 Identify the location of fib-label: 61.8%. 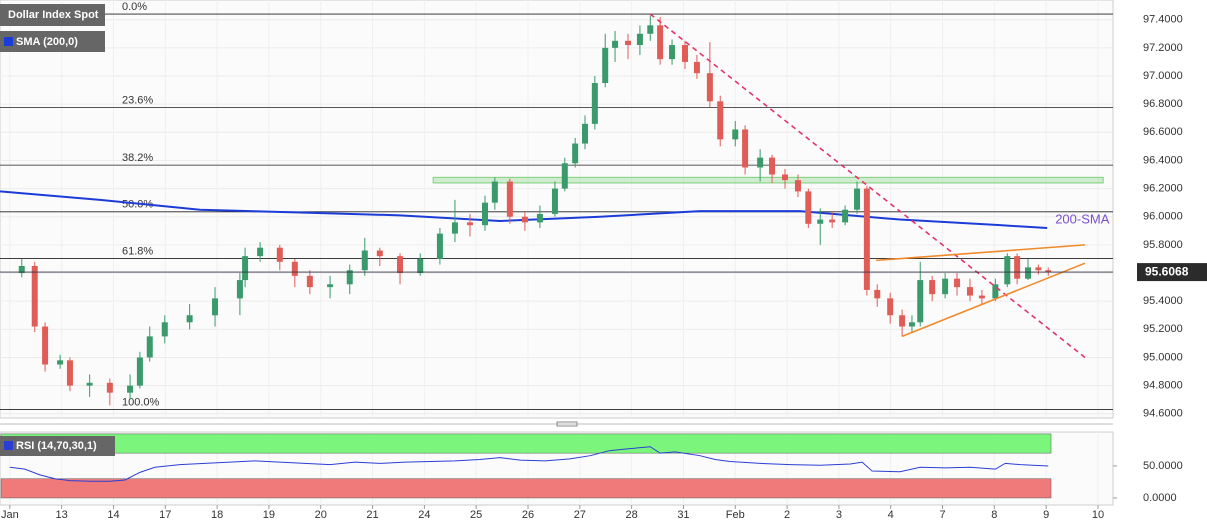
(137, 251).